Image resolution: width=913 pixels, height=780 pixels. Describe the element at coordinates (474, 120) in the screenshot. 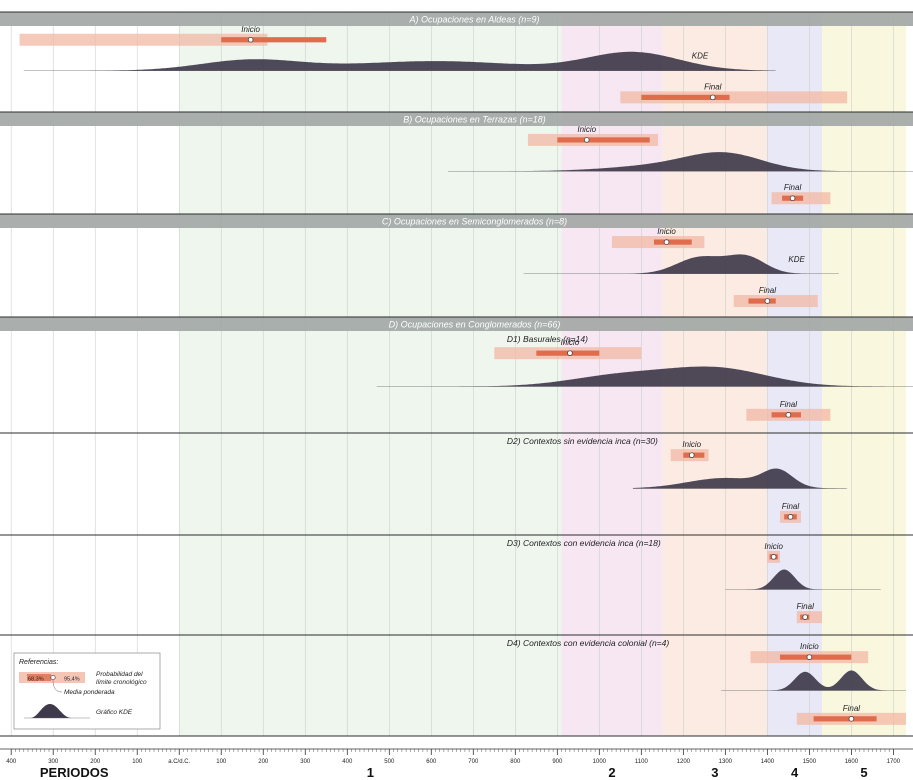

I see `section-title: B) Ocupaciones en Terrazas (n=18)` at that location.